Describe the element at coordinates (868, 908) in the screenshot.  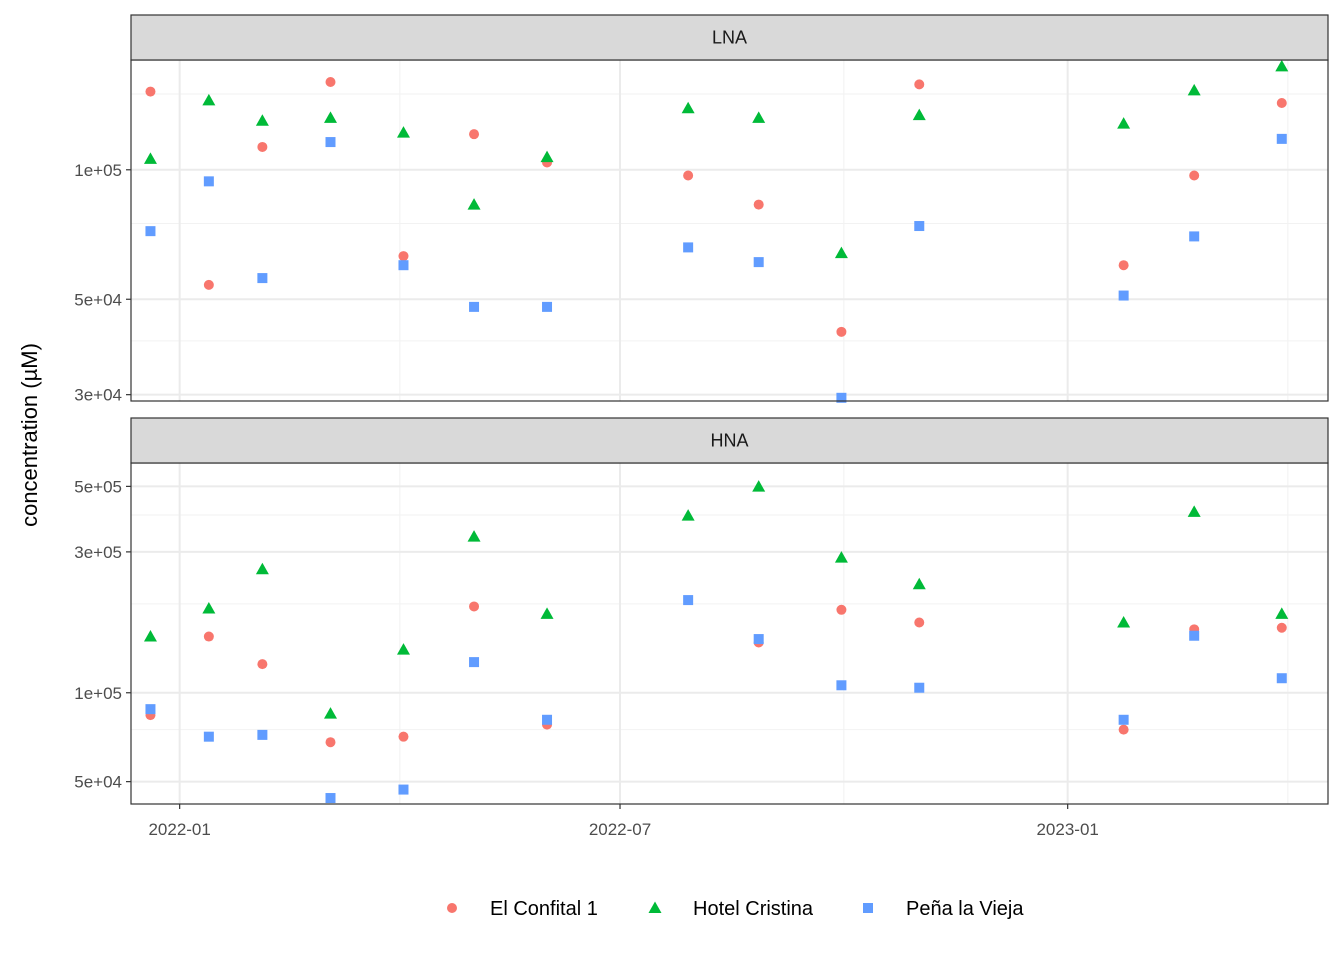
I see `legend-key-square` at that location.